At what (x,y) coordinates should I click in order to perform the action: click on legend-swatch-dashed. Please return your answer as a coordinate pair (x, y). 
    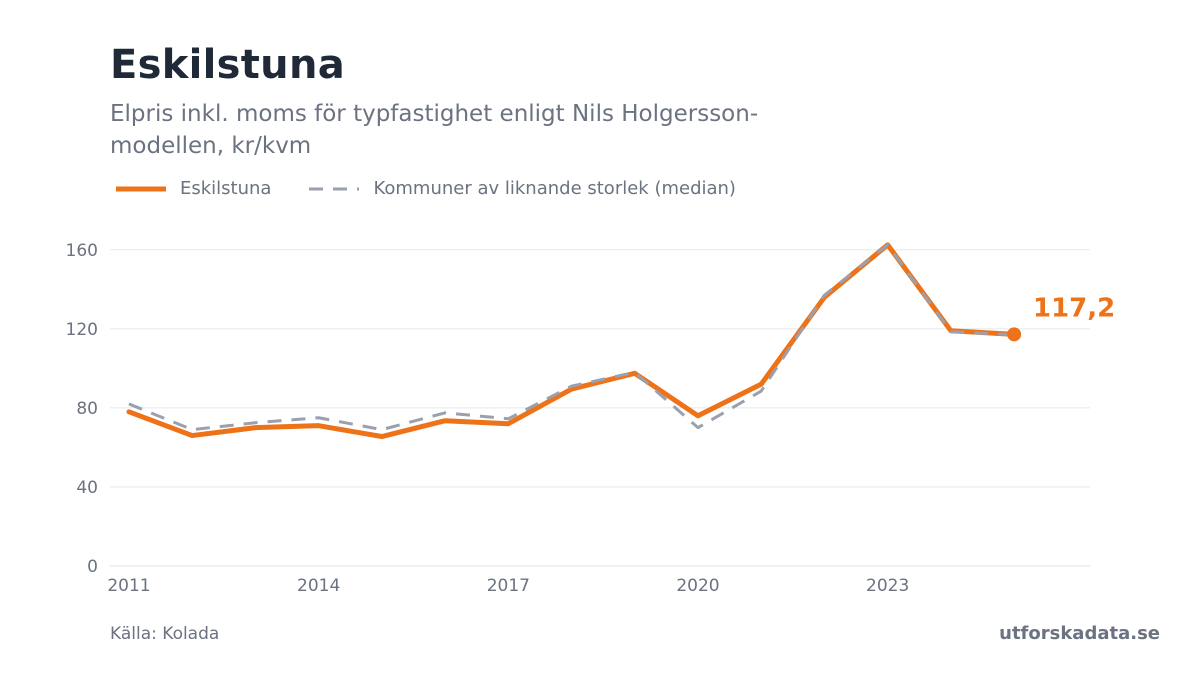
    Looking at the image, I should click on (334, 188).